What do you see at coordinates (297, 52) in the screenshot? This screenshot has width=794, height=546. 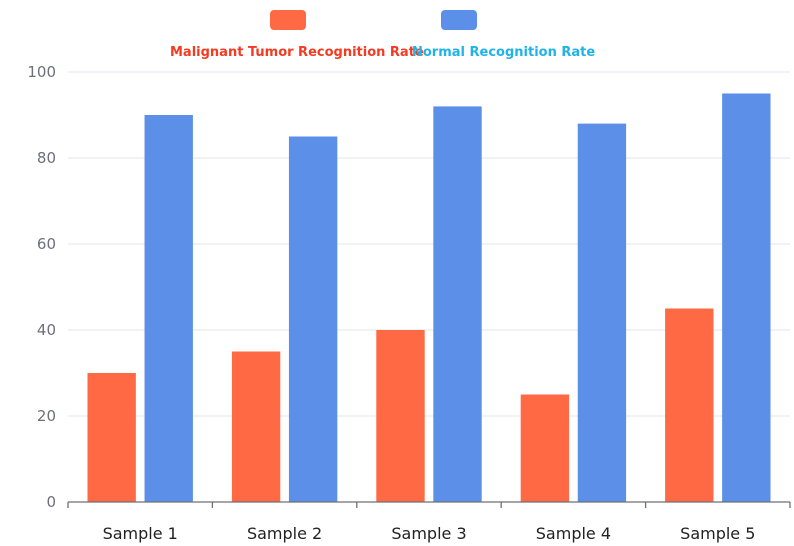 I see `legend-label-malignant: Malignant Tumor Recognition Rate` at bounding box center [297, 52].